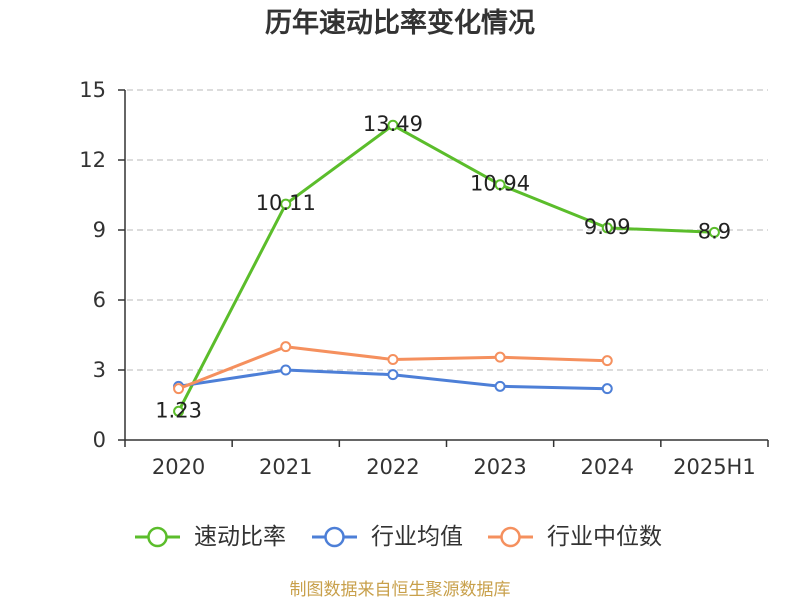  What do you see at coordinates (417, 537) in the screenshot?
I see `legend-label: 行业均值` at bounding box center [417, 537].